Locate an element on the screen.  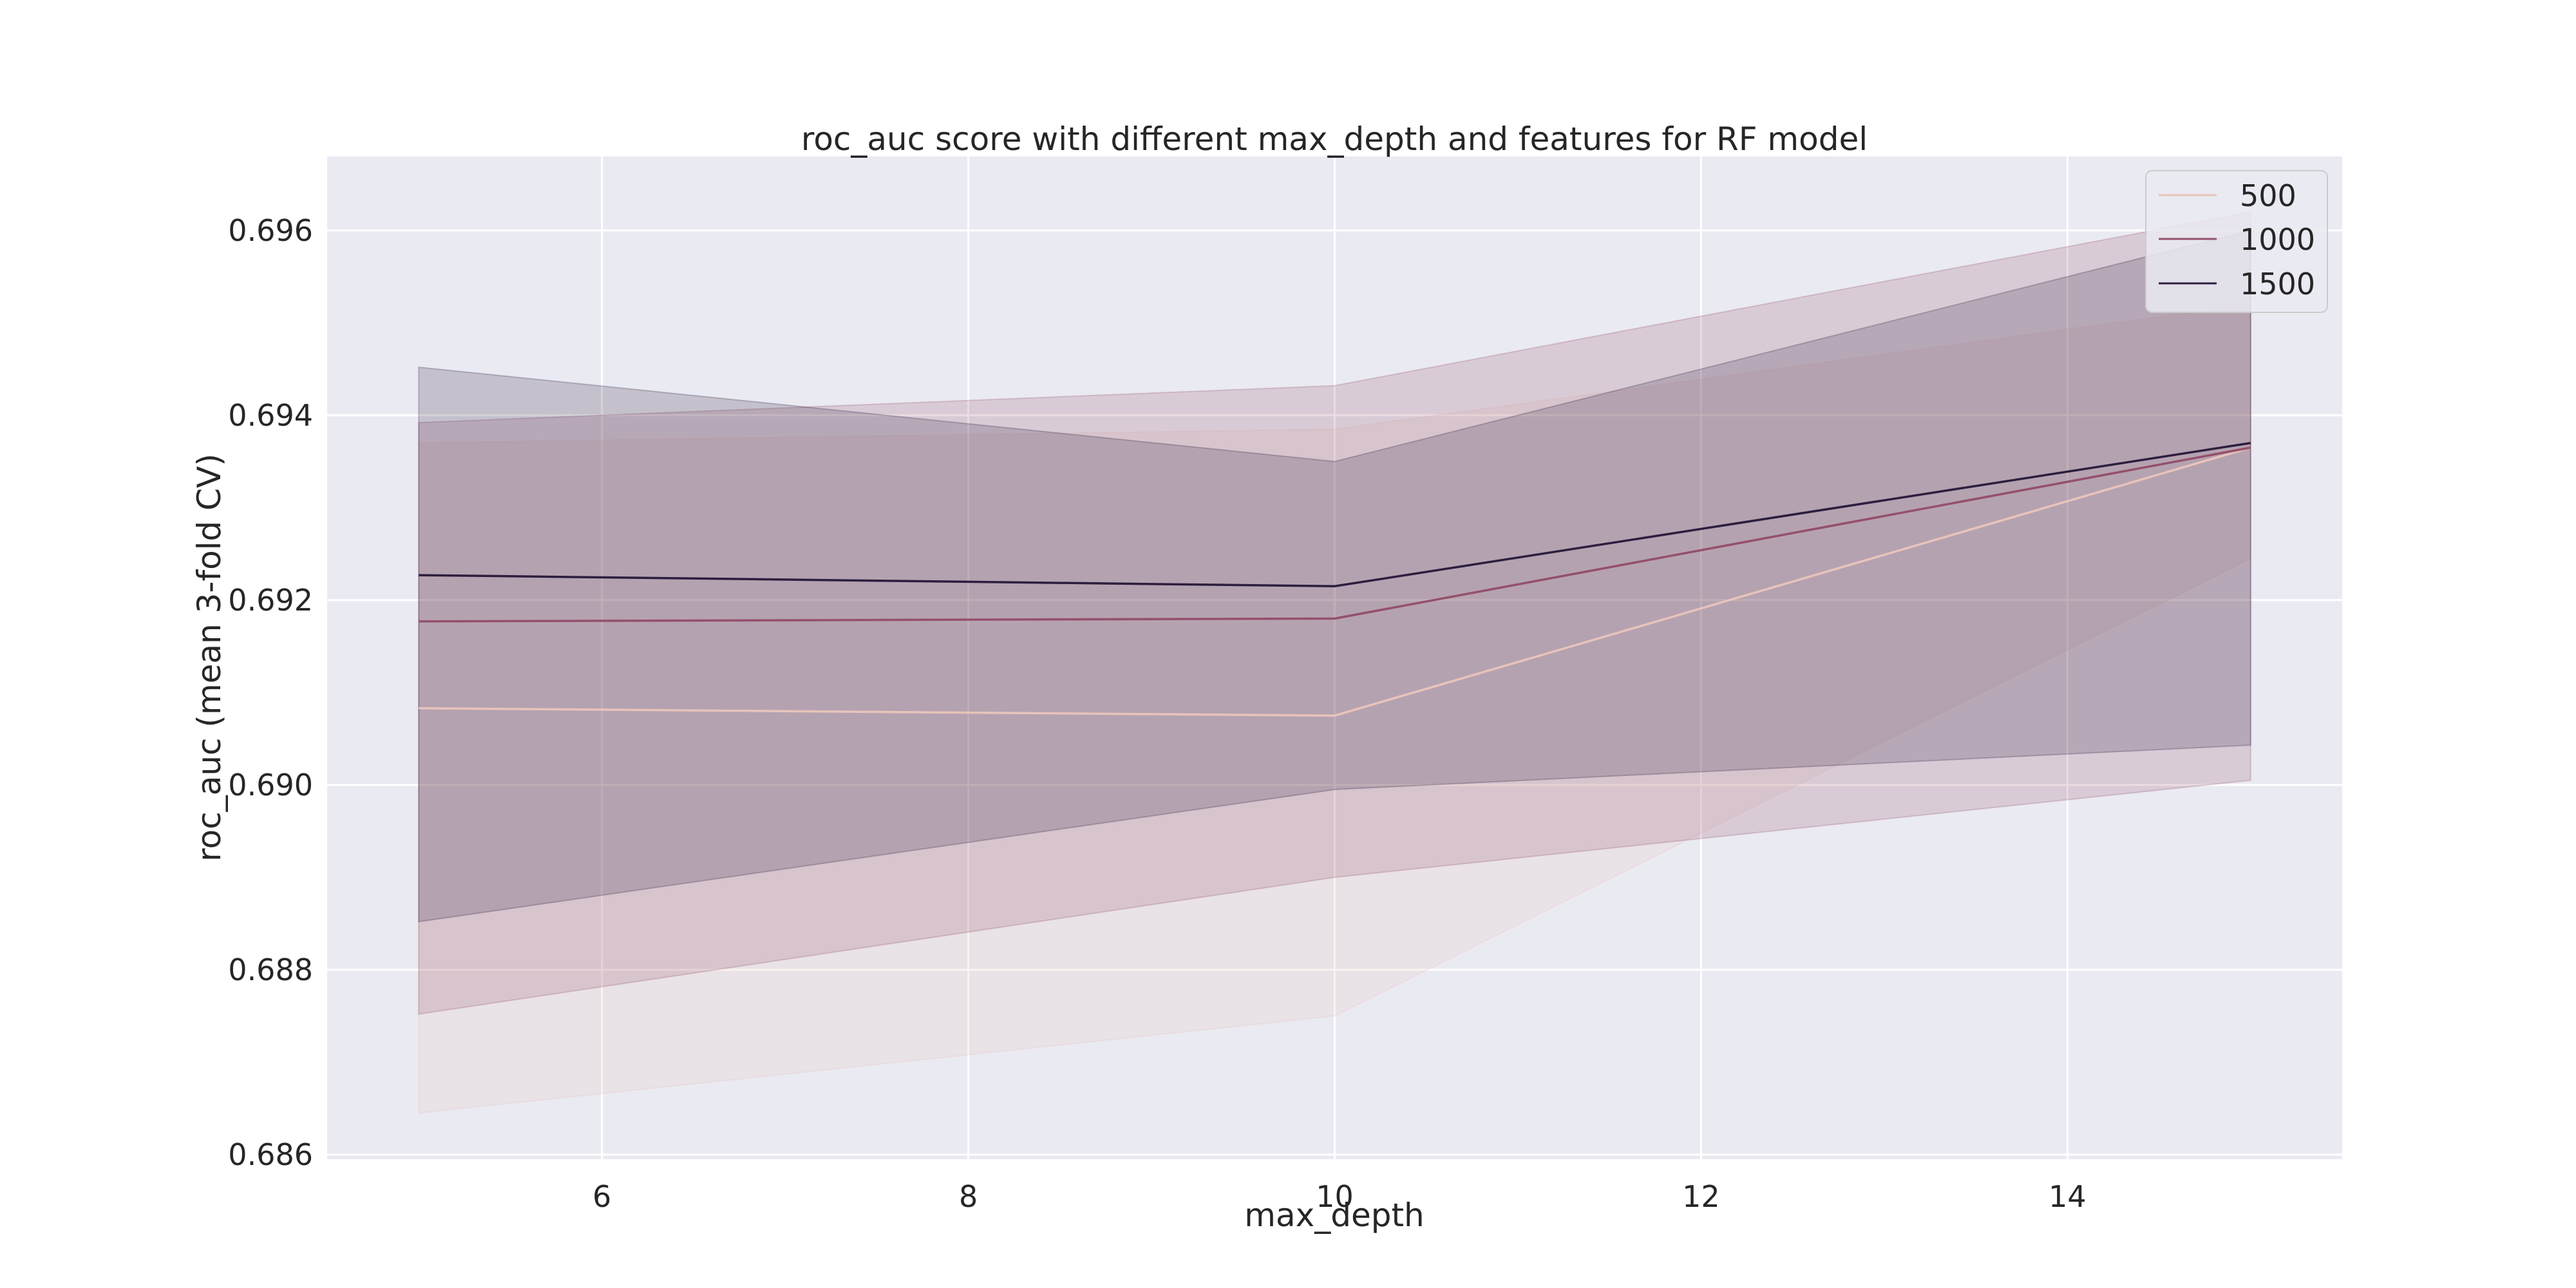
legend-label-500: 500 is located at coordinates (2268, 195).